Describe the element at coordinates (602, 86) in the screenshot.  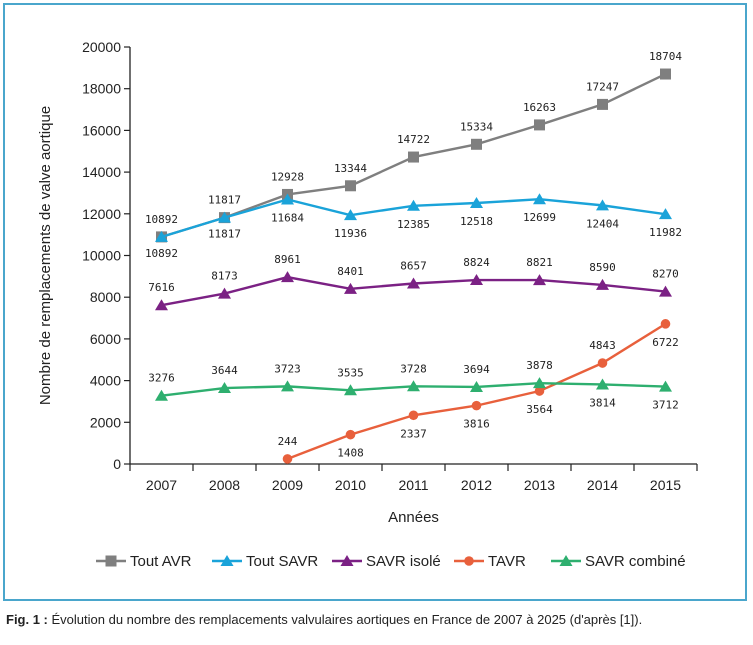
I see `data-label-tout-avr: 17247` at that location.